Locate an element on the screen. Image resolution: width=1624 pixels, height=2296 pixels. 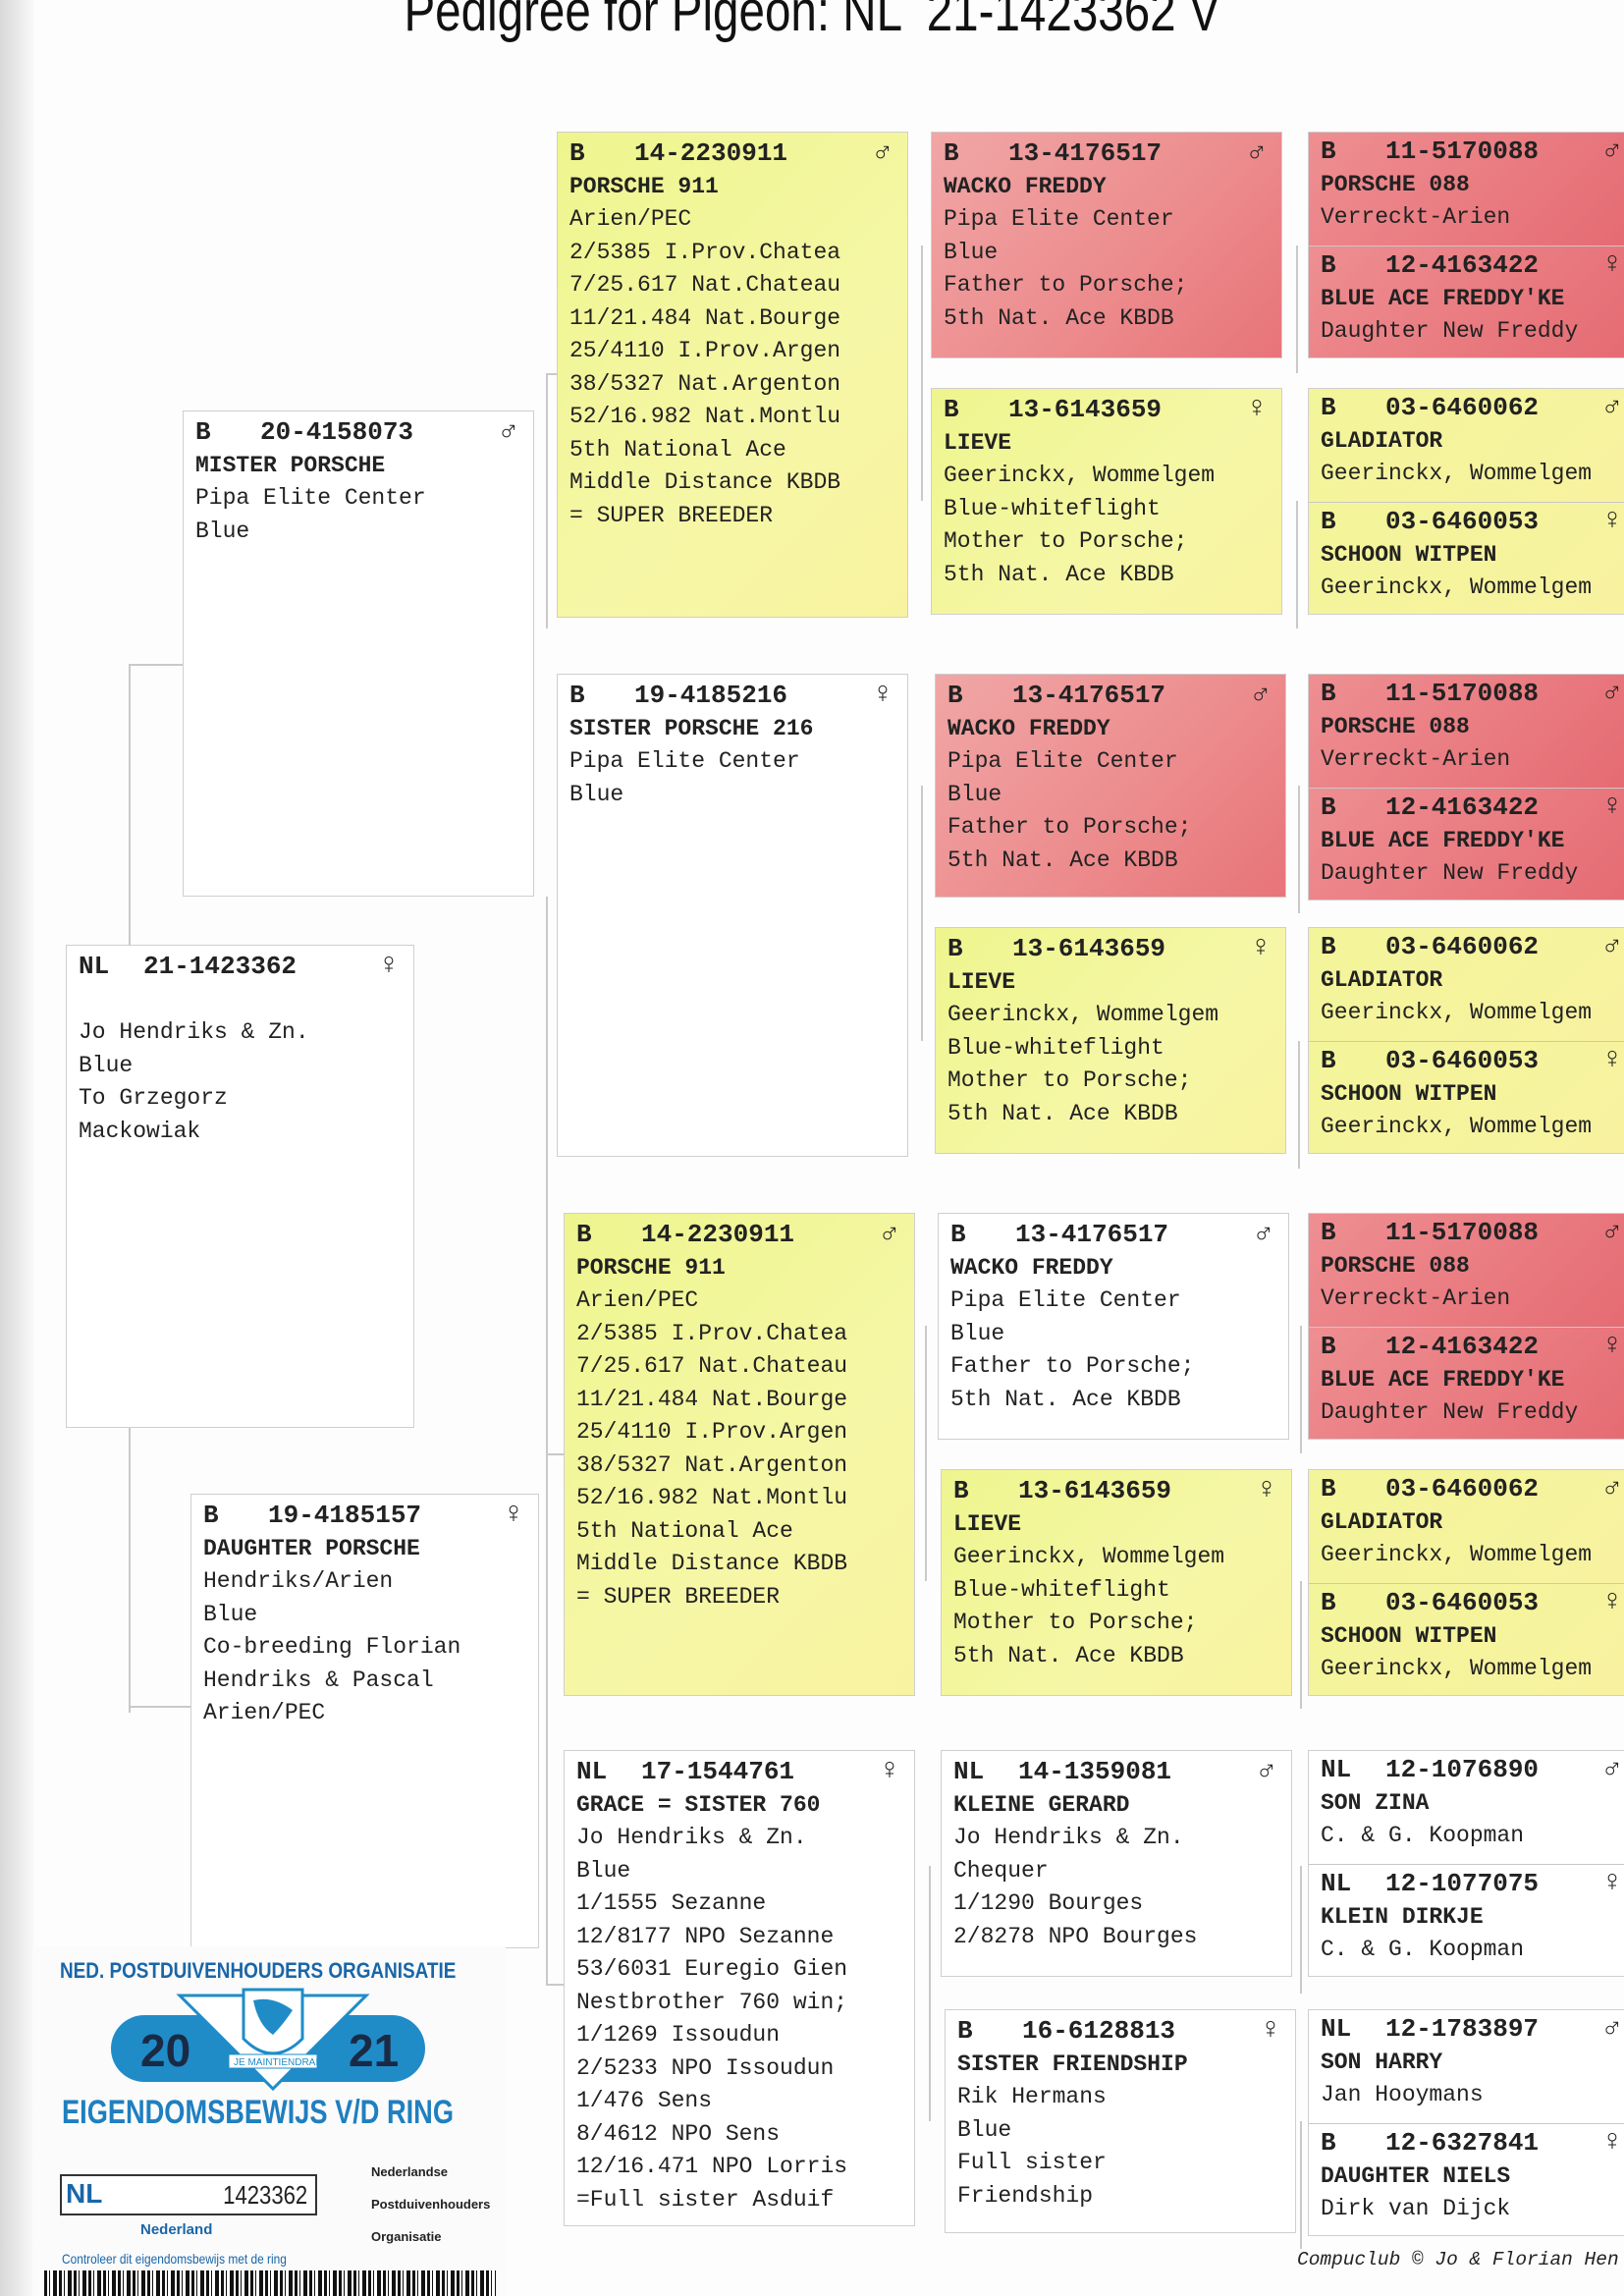
pigeon-info-line: 12/16.471 NPO Lorris is located at coordinates (712, 2166).